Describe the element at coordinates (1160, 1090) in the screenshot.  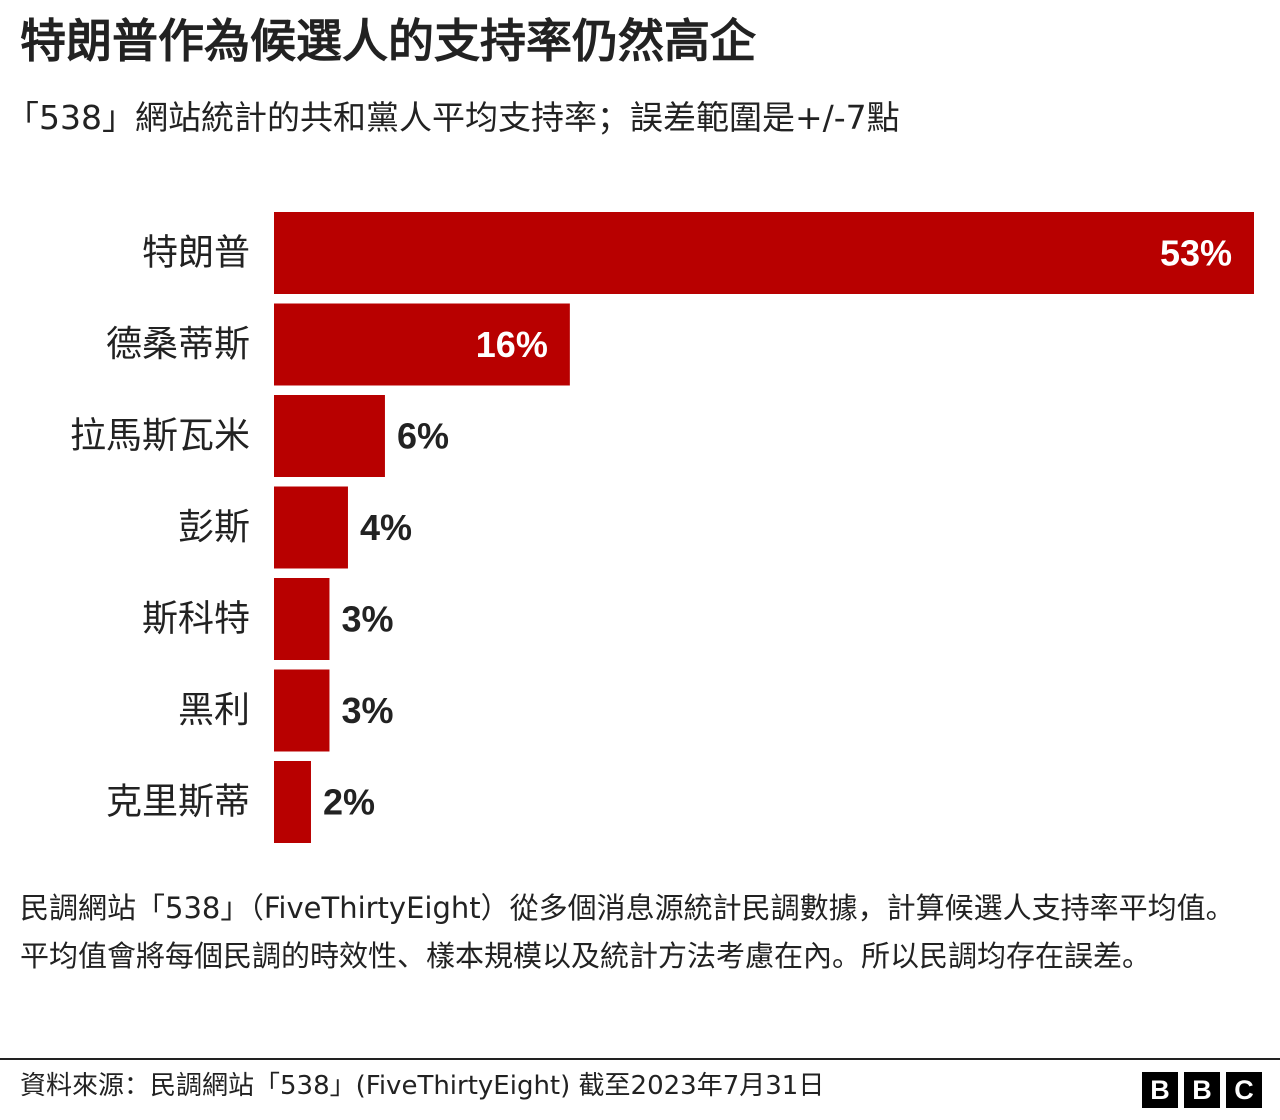
I see `bbc-logo-letter-b1: B` at that location.